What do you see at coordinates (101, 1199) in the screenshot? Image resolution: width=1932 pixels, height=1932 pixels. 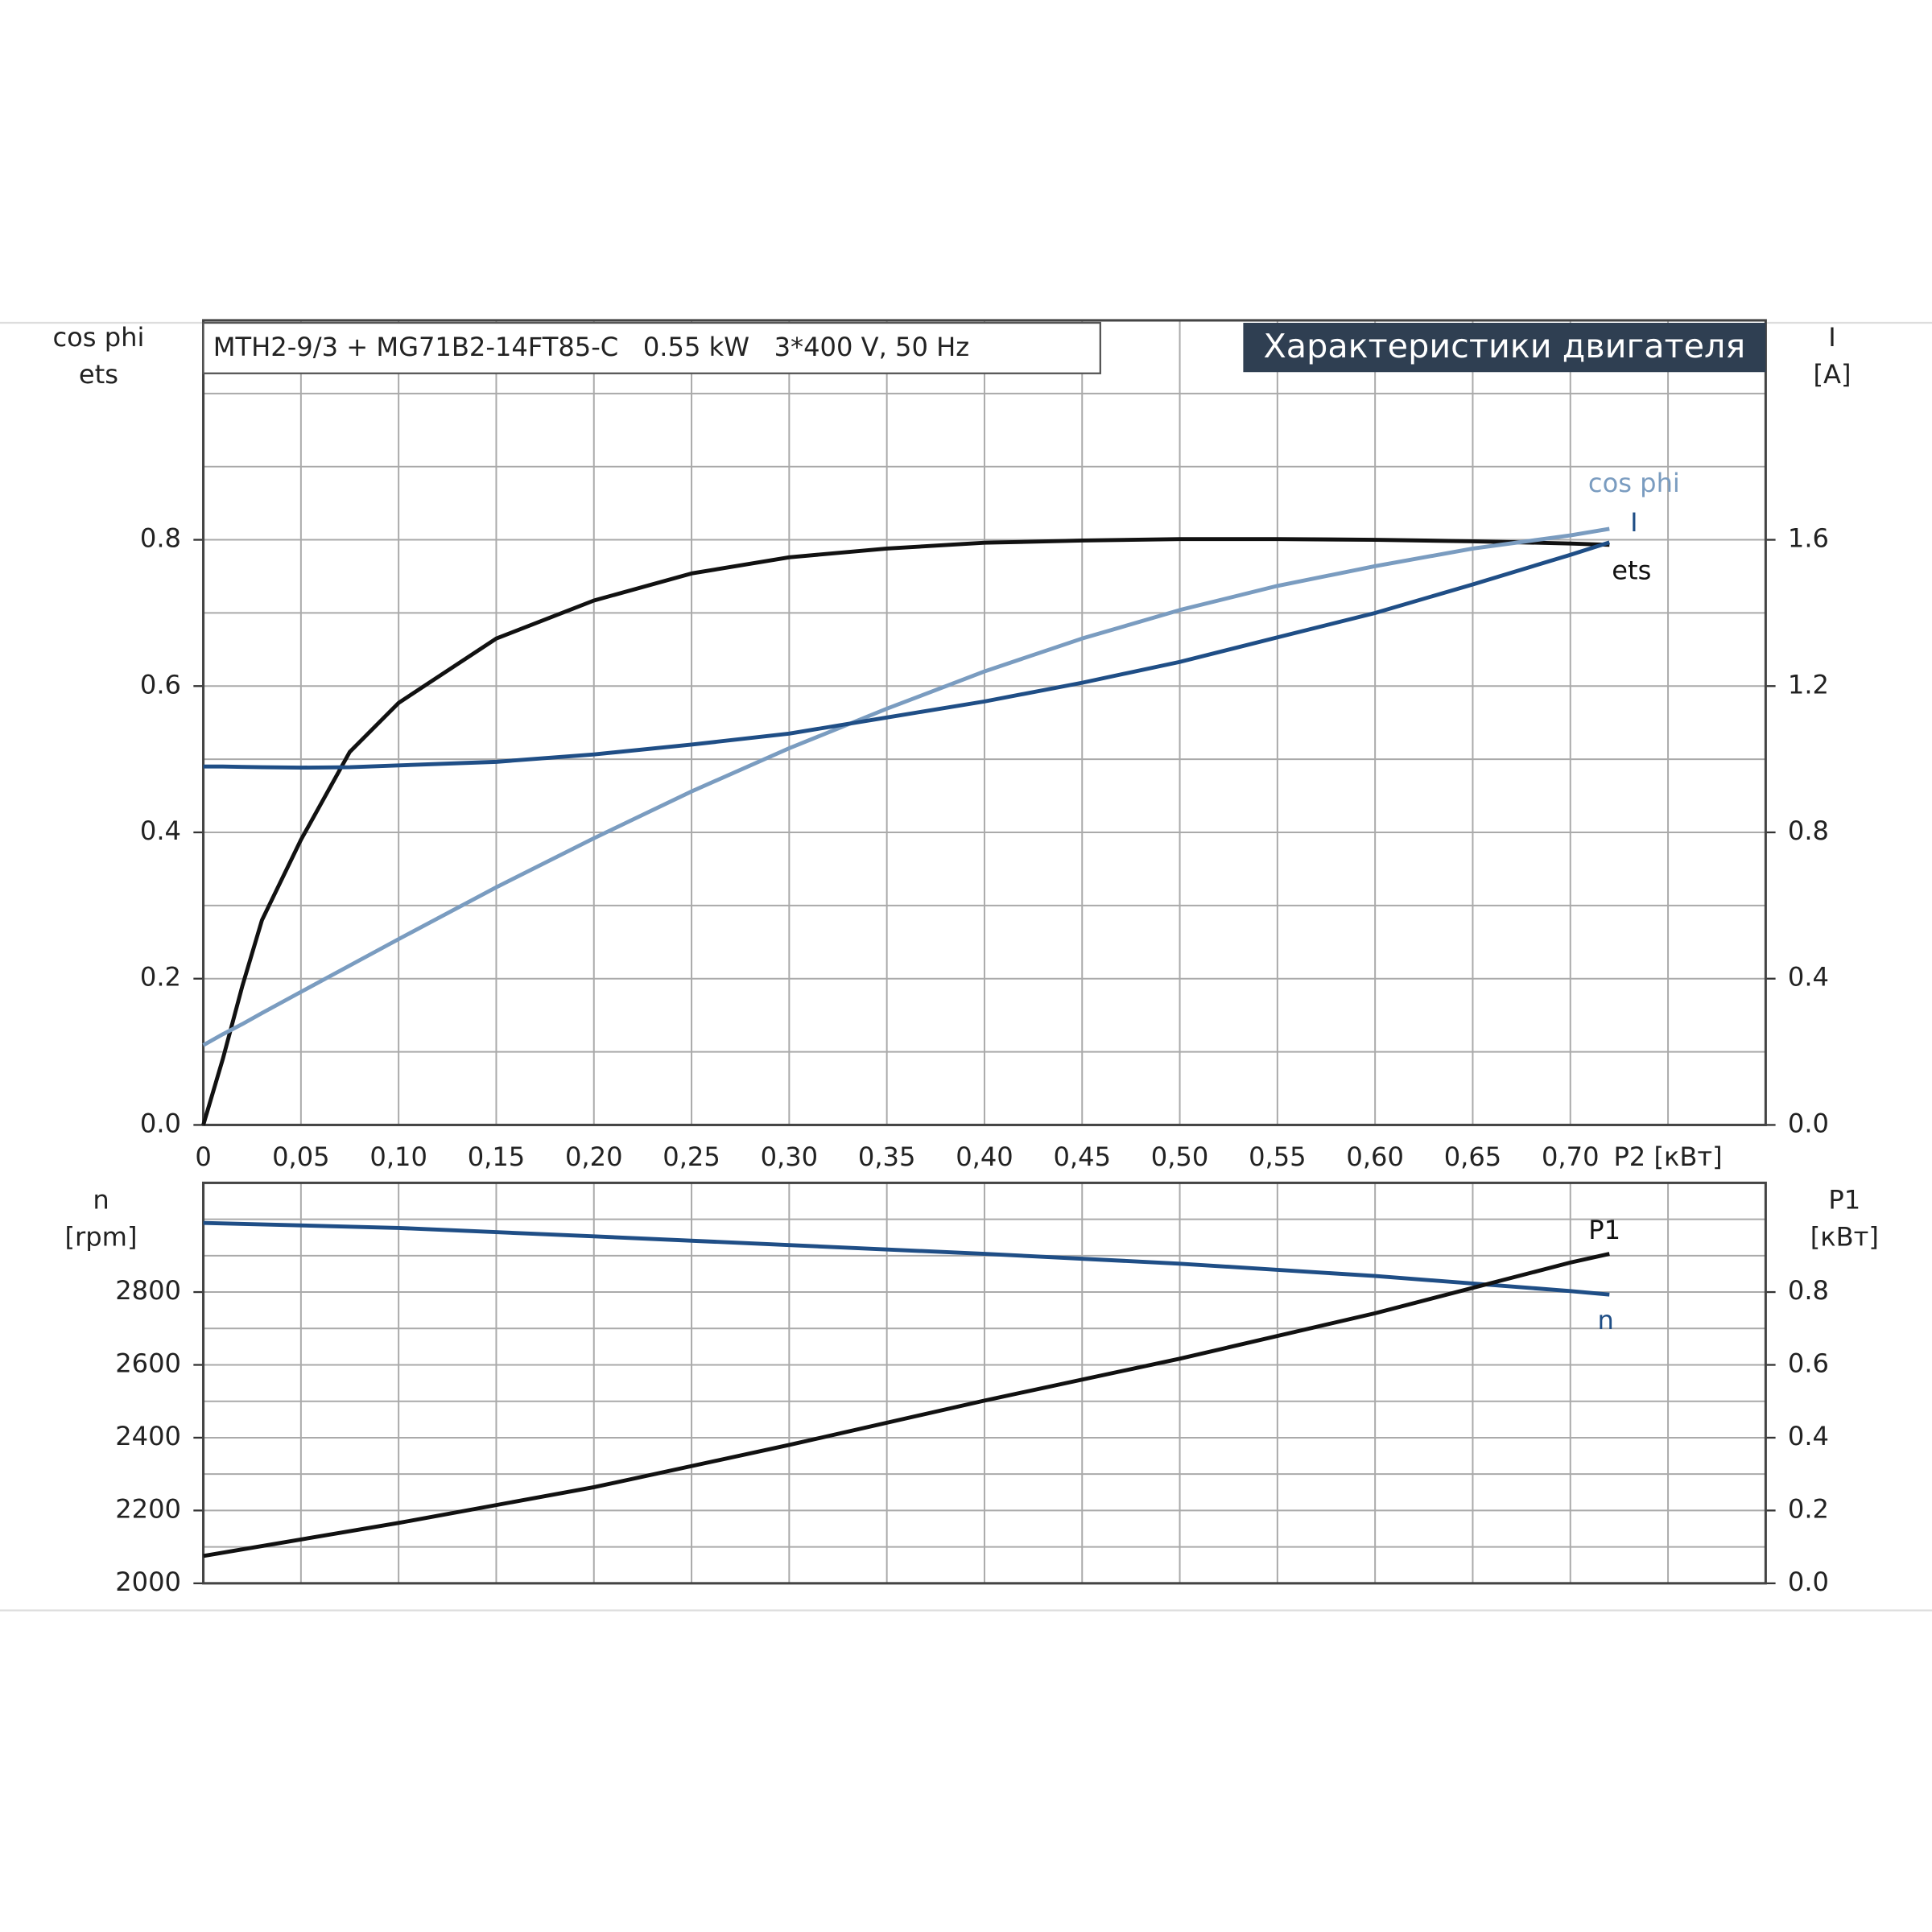 I see `y-axis-label: n` at bounding box center [101, 1199].